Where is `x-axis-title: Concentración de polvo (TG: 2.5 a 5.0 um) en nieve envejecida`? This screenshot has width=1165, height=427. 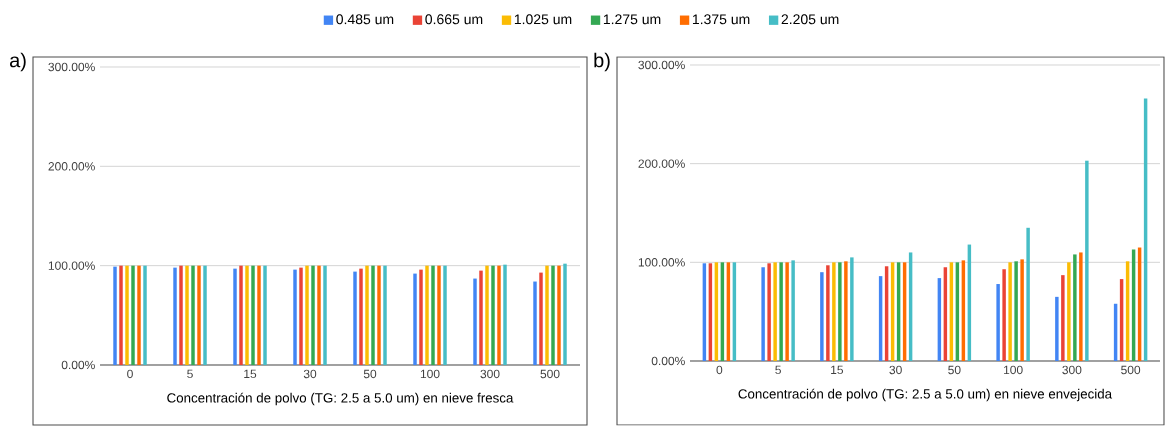 x-axis-title: Concentración de polvo (TG: 2.5 a 5.0 um) en nieve envejecida is located at coordinates (925, 395).